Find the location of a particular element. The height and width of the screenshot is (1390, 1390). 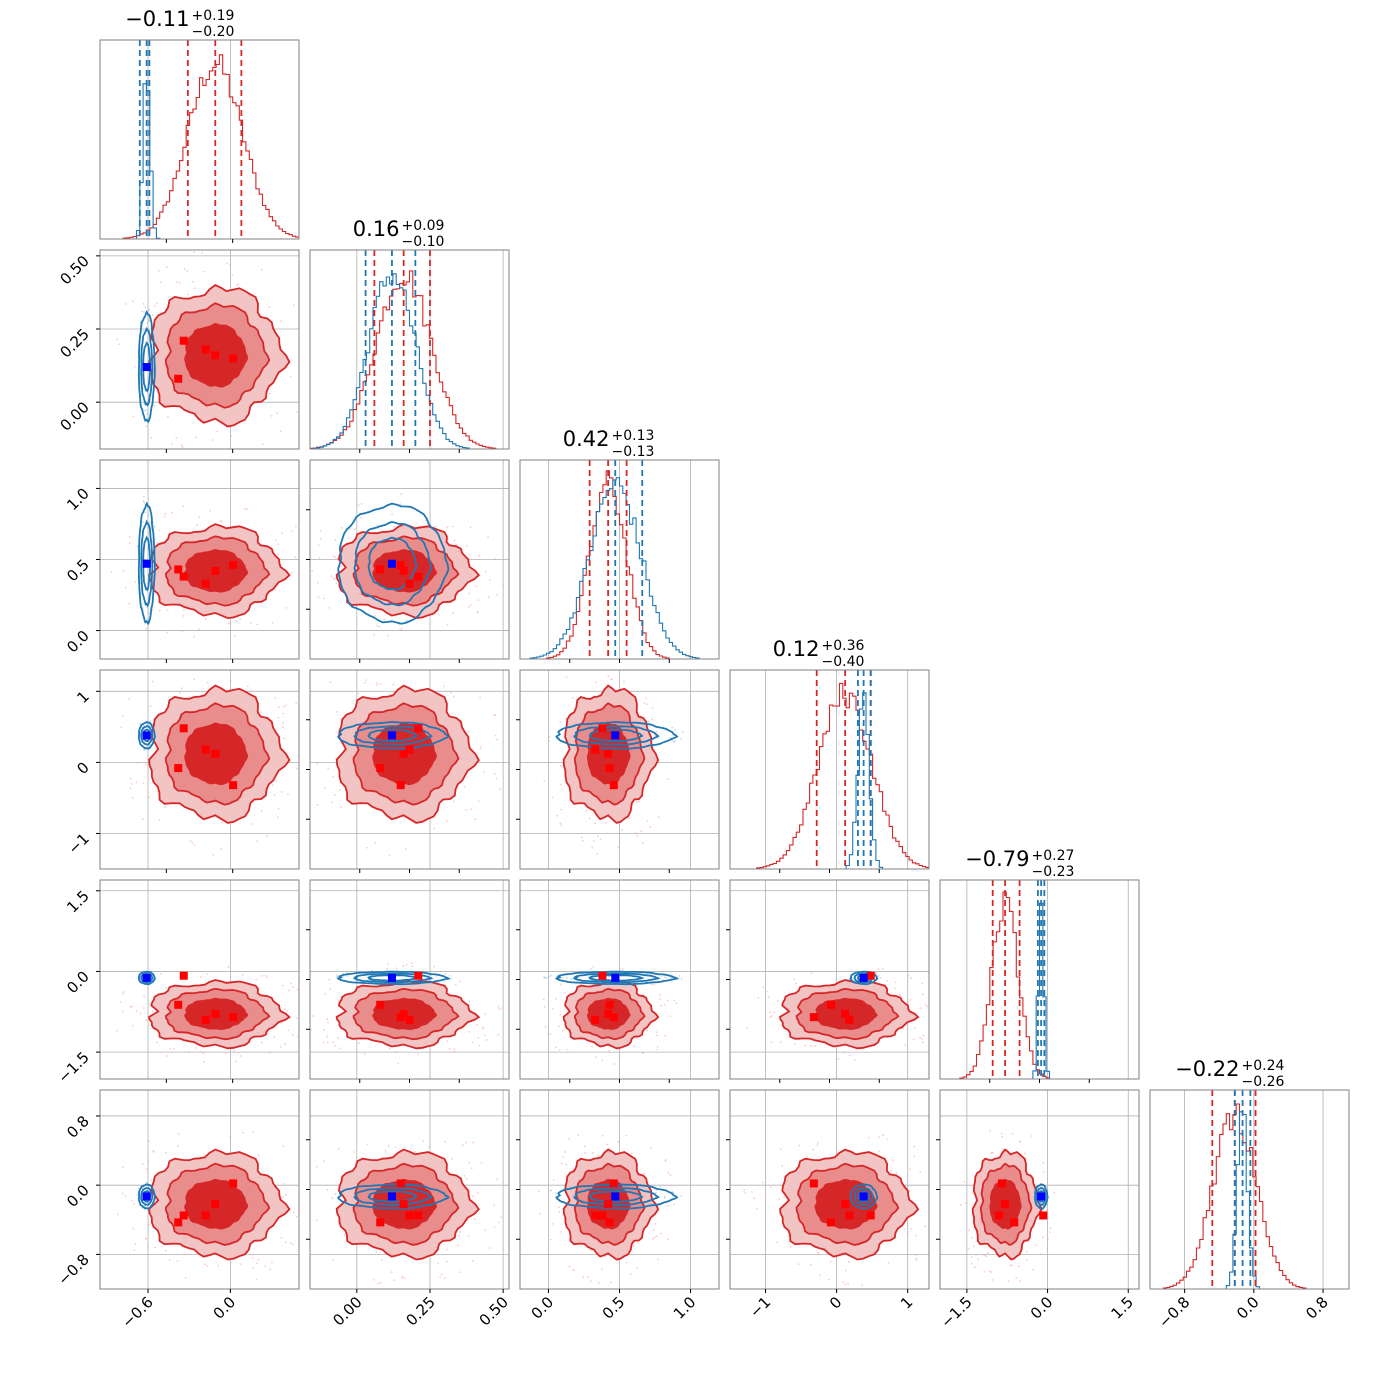

contour-panel: −1 0 1 is located at coordinates (186, 771).